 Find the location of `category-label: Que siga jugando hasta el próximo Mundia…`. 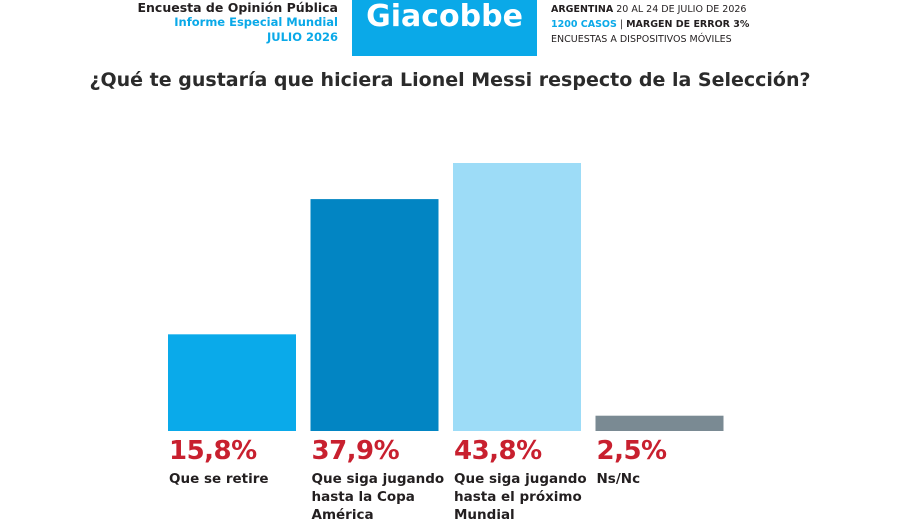

category-label: Que siga jugando hasta el próximo Mundia… is located at coordinates (520, 497).